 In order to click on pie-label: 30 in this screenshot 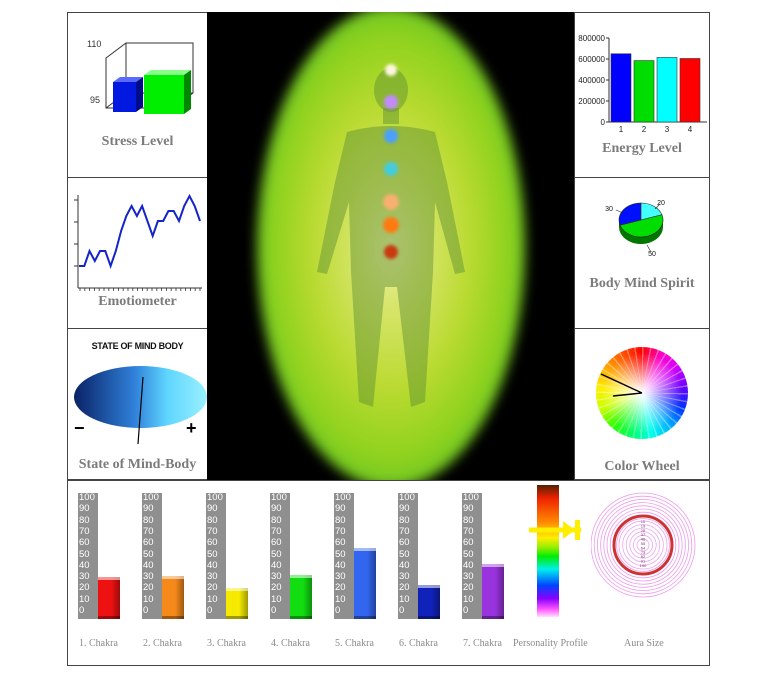, I will do `click(609, 209)`.